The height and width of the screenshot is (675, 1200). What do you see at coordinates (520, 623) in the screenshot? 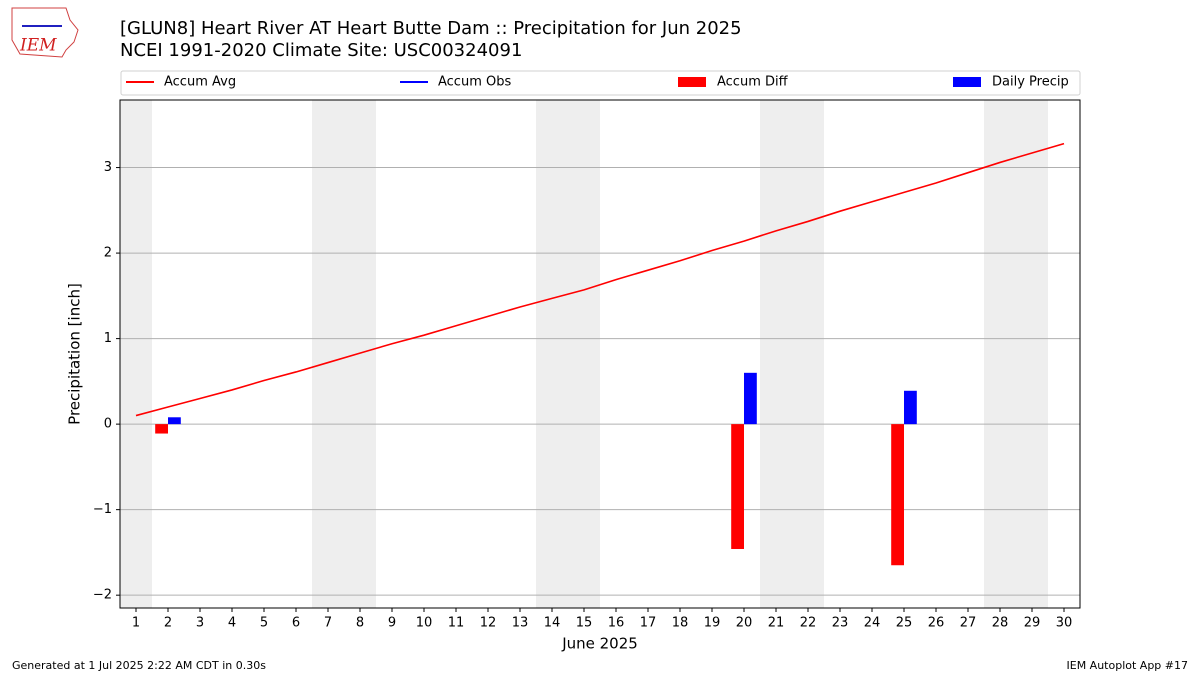
I see `x-tick-label: 13` at bounding box center [520, 623].